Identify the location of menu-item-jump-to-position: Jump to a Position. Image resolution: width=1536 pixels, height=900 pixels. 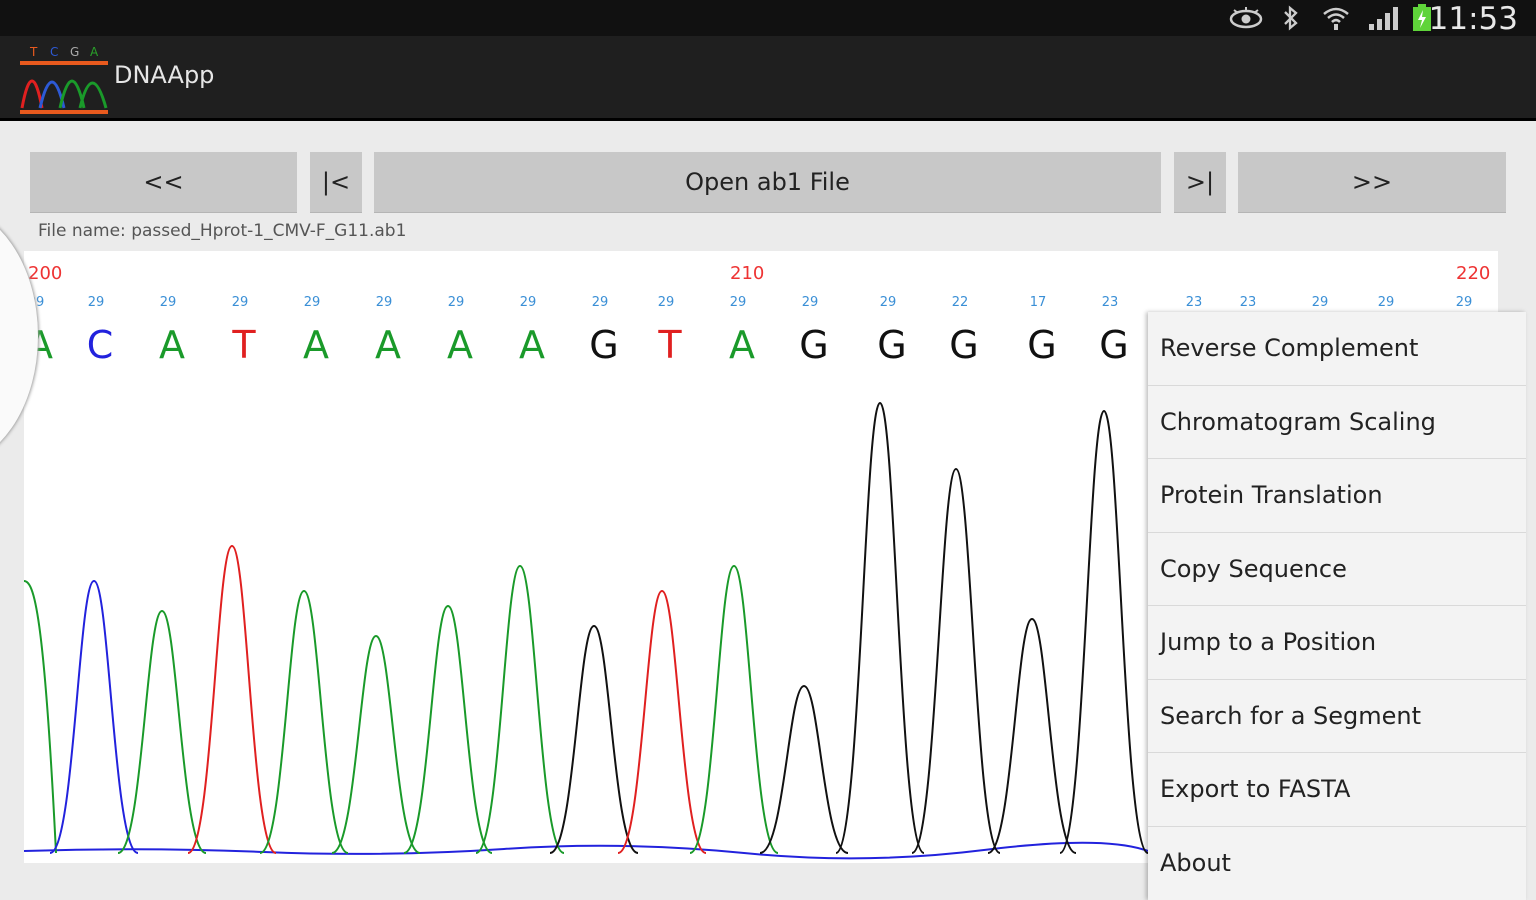
(1337, 643).